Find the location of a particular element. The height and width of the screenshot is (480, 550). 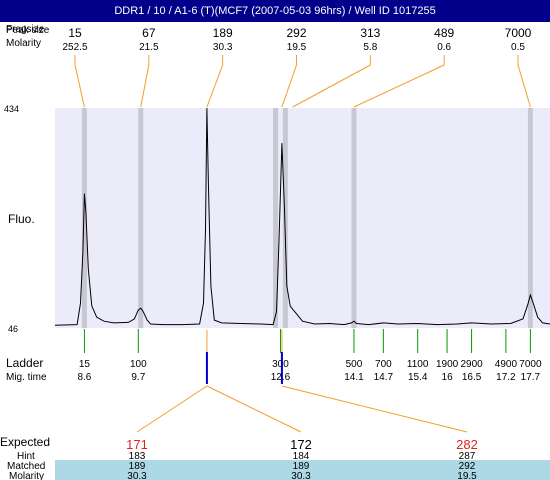

expected-target: 282 is located at coordinates (467, 444).